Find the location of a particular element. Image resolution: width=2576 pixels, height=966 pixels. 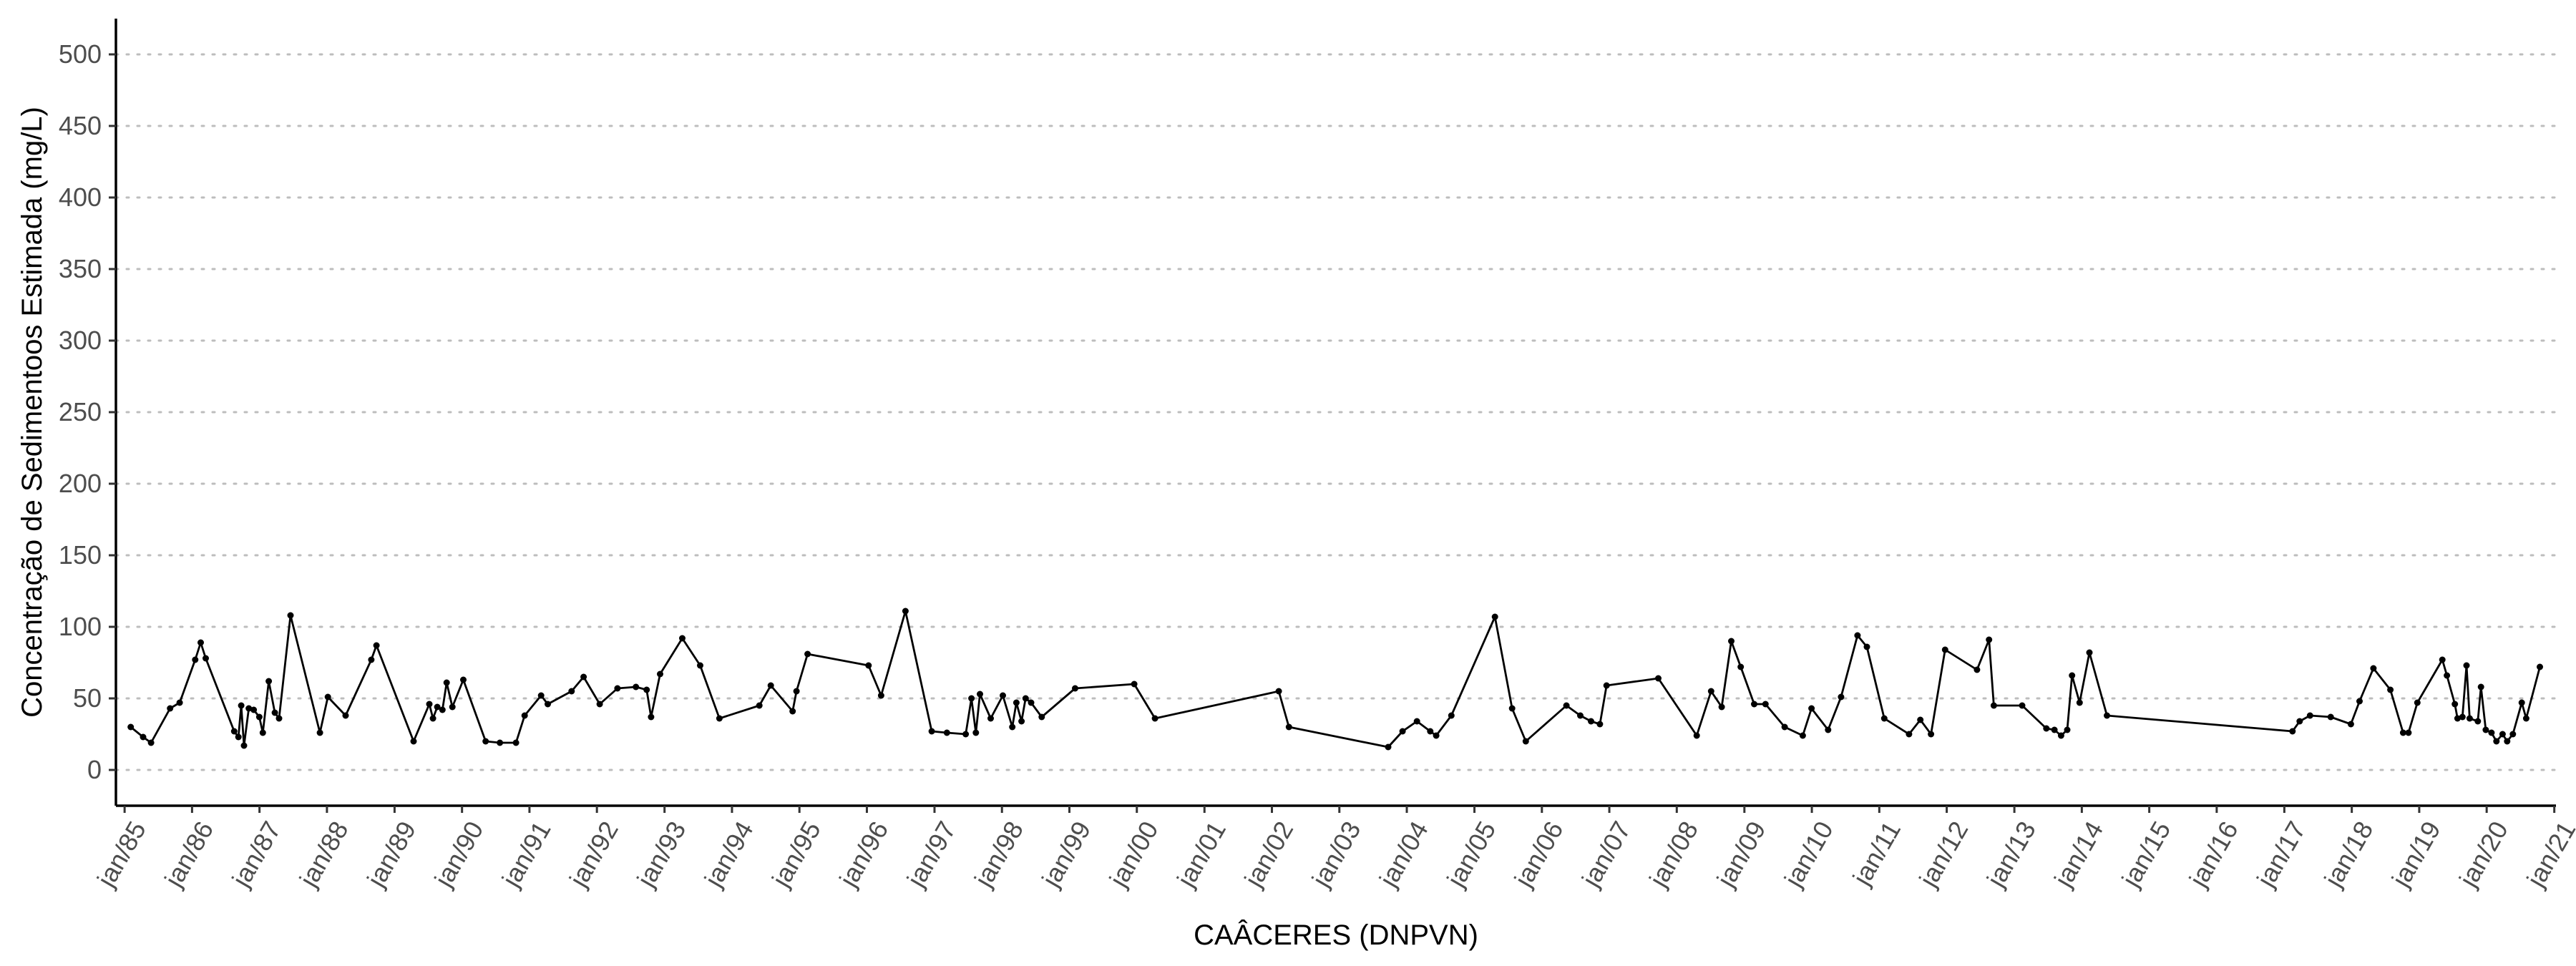

x-tick-label: jan/88 is located at coordinates (323, 854).